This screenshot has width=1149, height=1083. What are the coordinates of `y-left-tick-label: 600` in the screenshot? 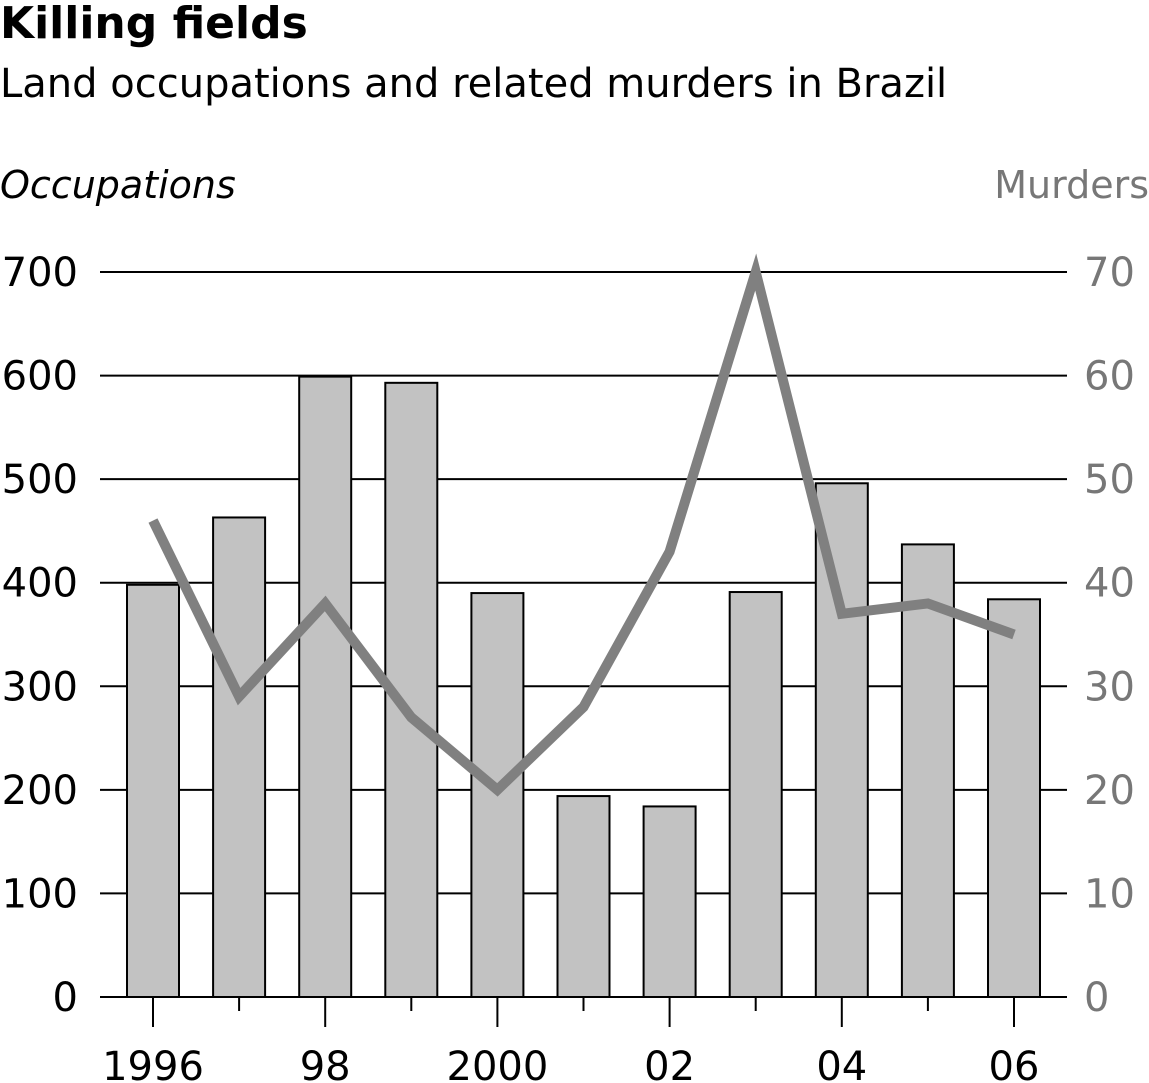 It's located at (40, 377).